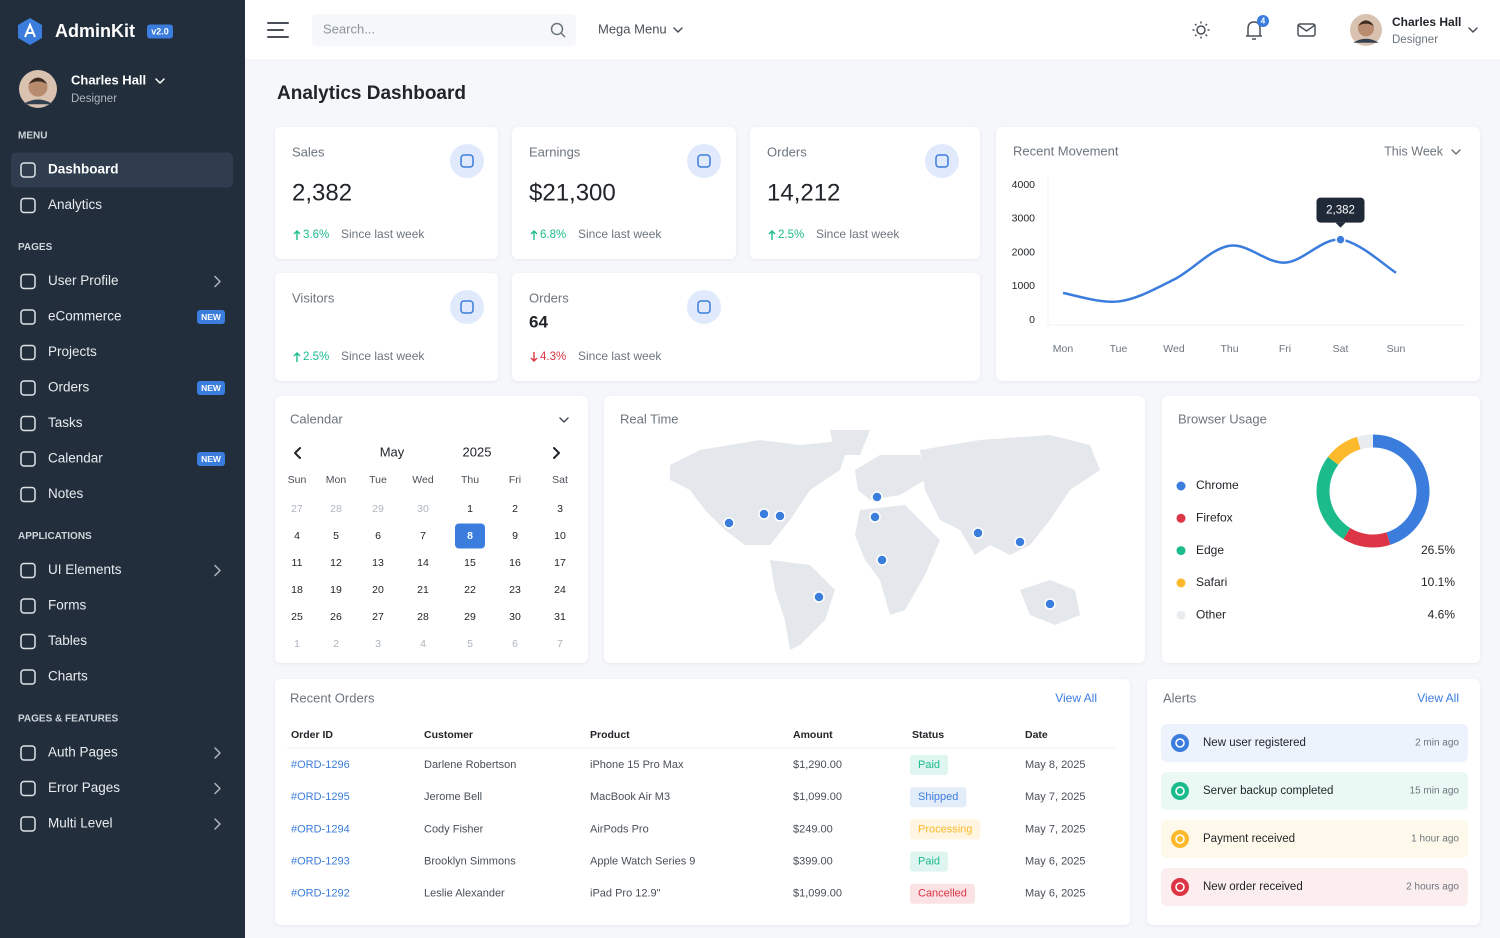 Image resolution: width=1500 pixels, height=938 pixels. Describe the element at coordinates (336, 590) in the screenshot. I see `calendar-day: 19` at that location.